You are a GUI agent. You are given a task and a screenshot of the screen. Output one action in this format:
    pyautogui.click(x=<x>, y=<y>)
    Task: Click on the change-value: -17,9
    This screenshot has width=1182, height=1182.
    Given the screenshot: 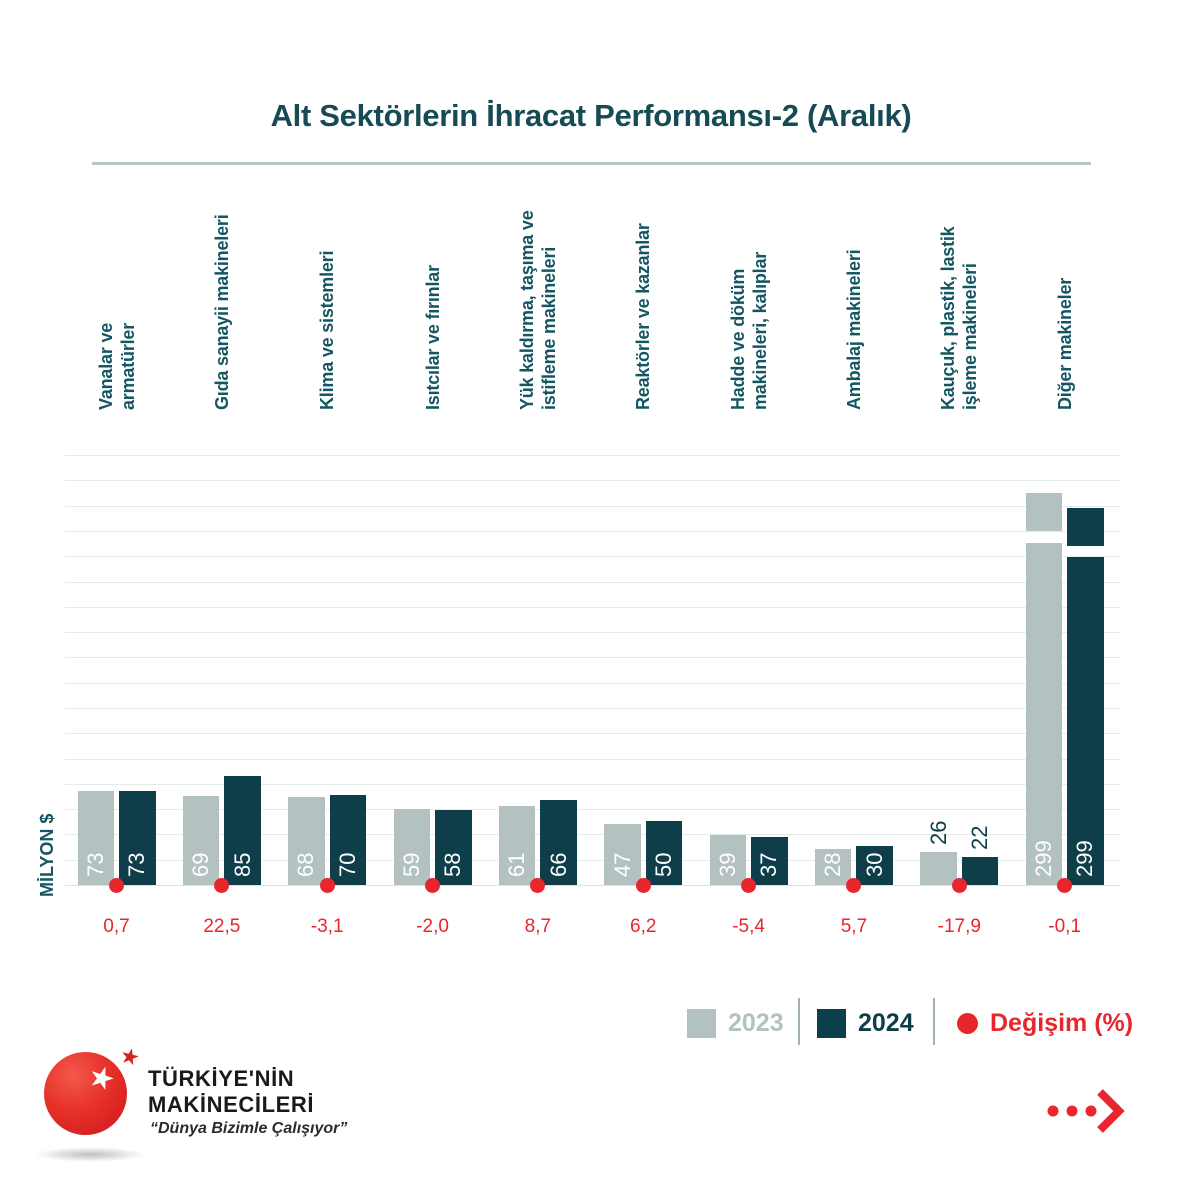 What is the action you would take?
    pyautogui.click(x=959, y=926)
    